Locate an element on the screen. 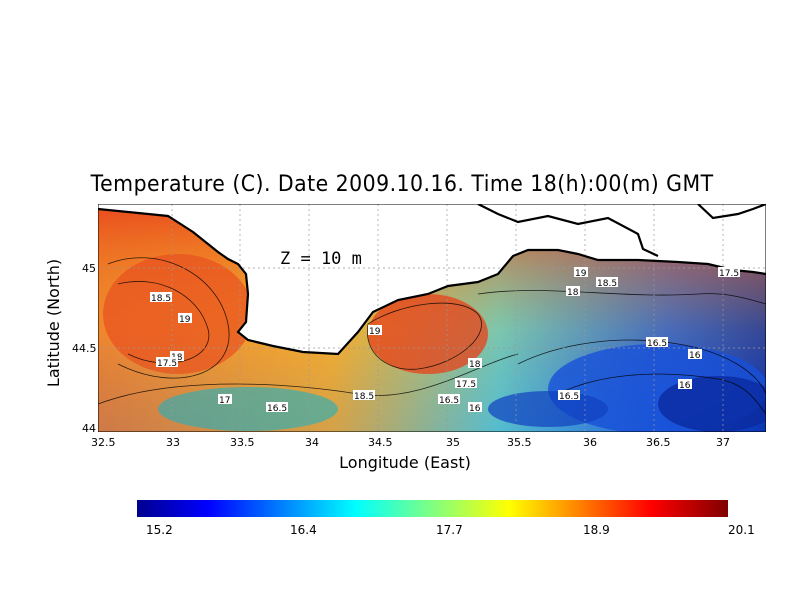 The image size is (800, 600). x-tick: 32.5 is located at coordinates (103, 442).